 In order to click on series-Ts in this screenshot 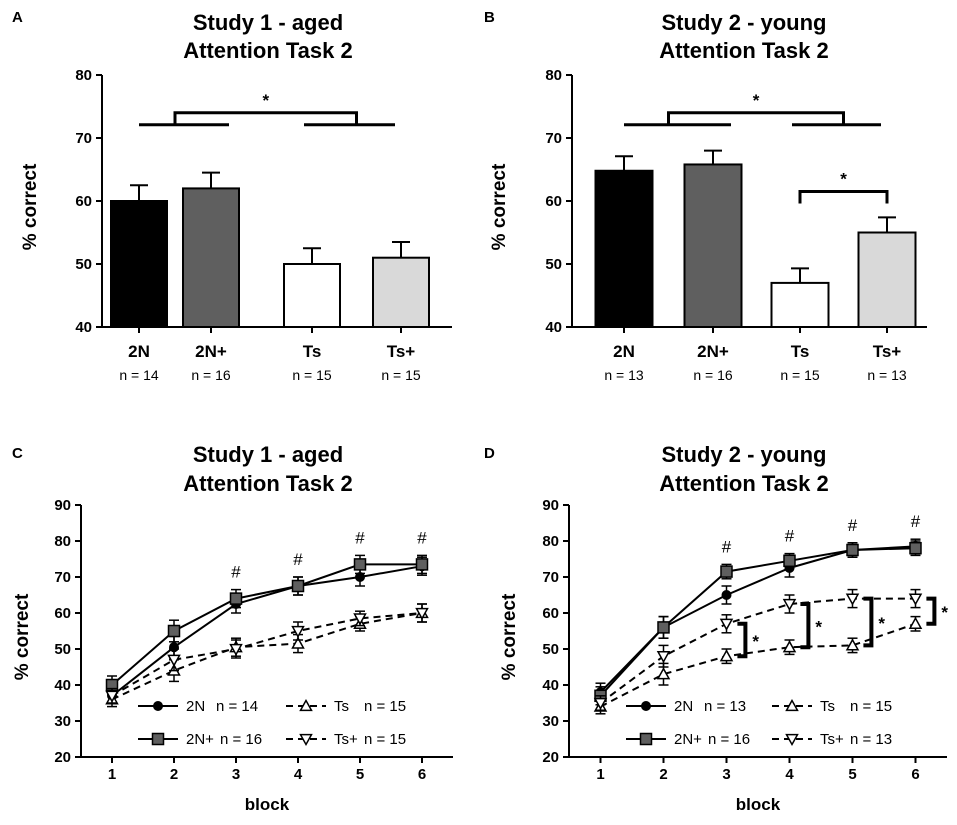, I will do `click(758, 665)`.